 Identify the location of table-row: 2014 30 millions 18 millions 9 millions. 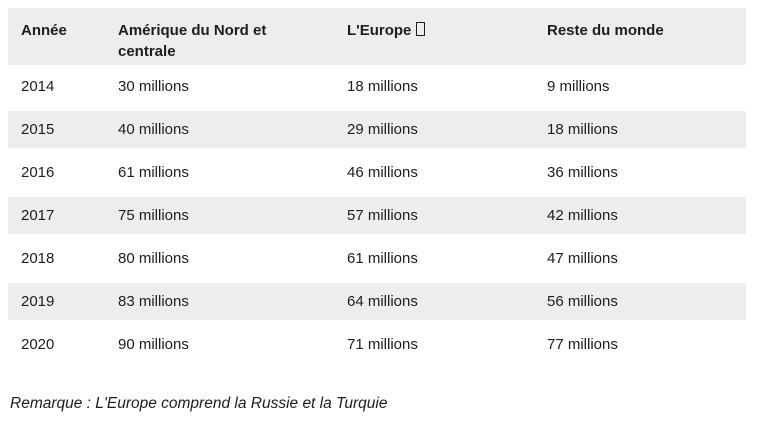
(377, 86).